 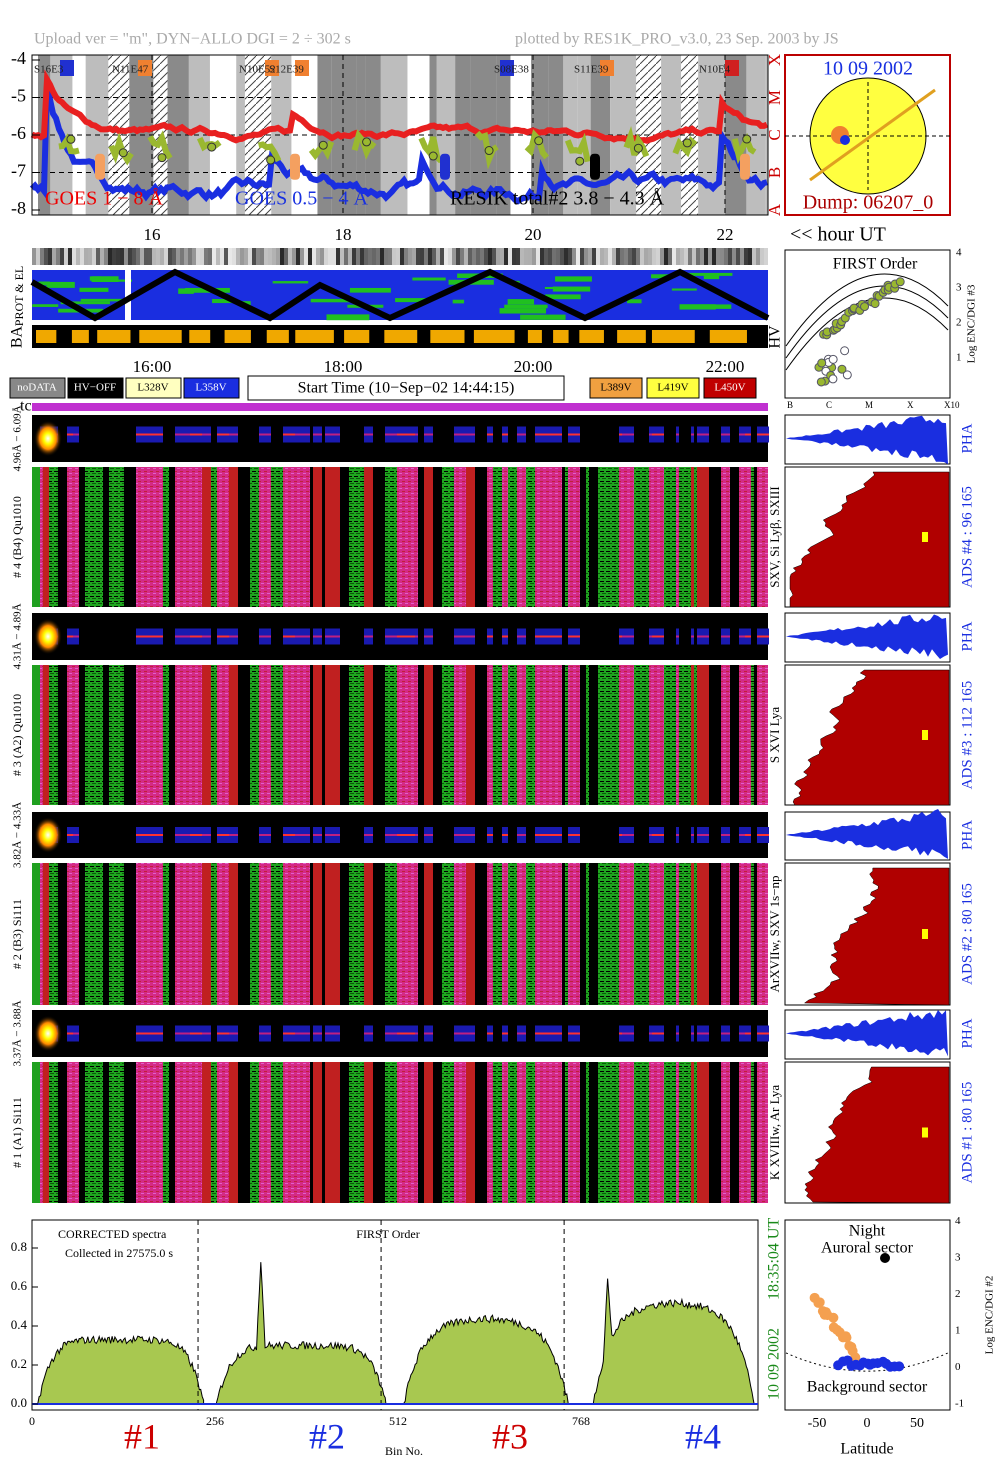 What do you see at coordinates (869, 405) in the screenshot?
I see `x-tick-label: M` at bounding box center [869, 405].